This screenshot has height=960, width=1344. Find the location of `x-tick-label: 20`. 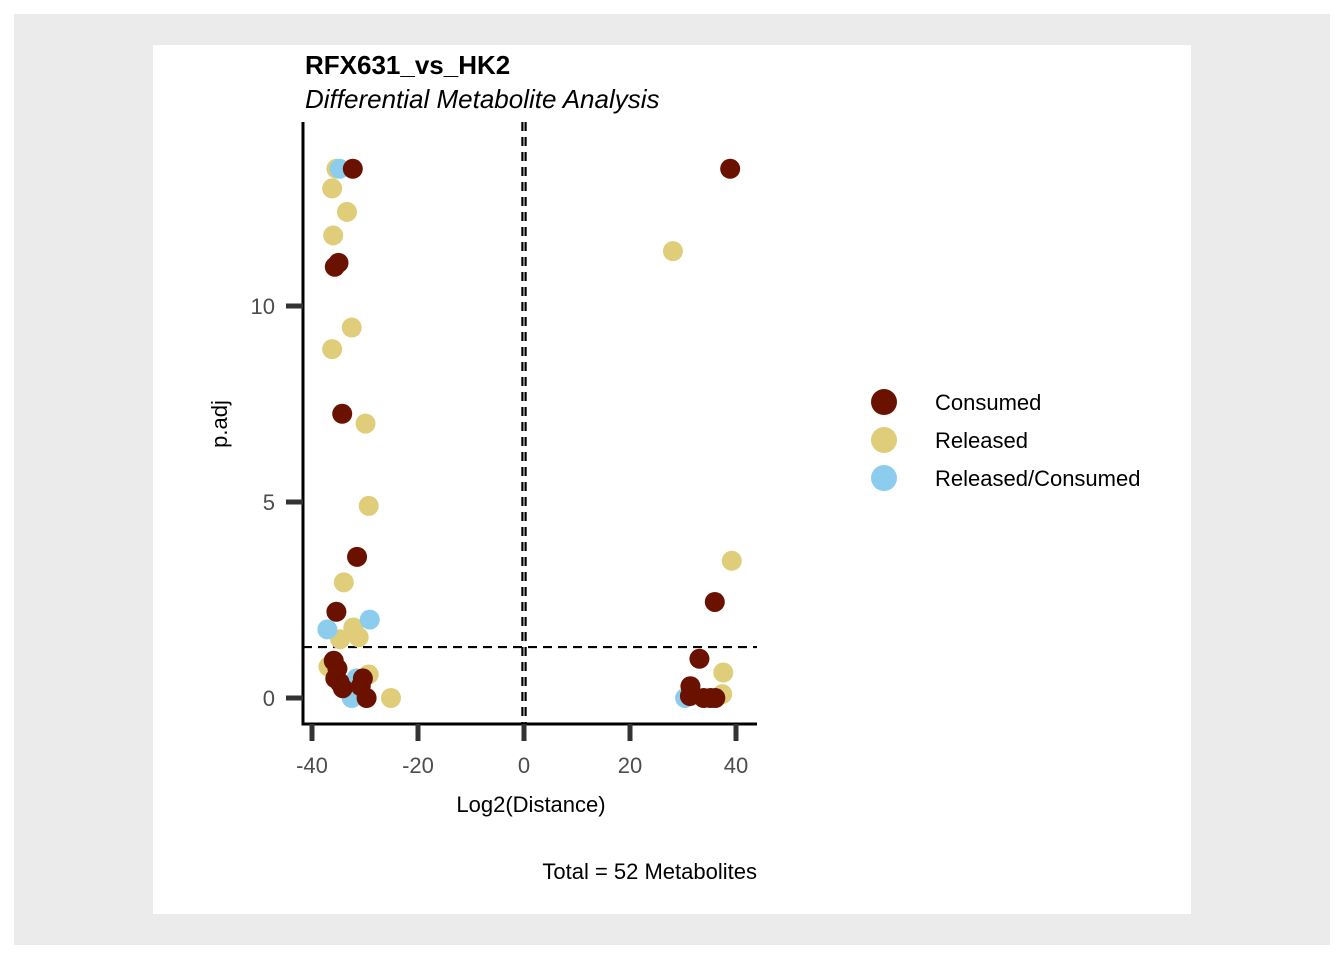

x-tick-label: 20 is located at coordinates (630, 765).